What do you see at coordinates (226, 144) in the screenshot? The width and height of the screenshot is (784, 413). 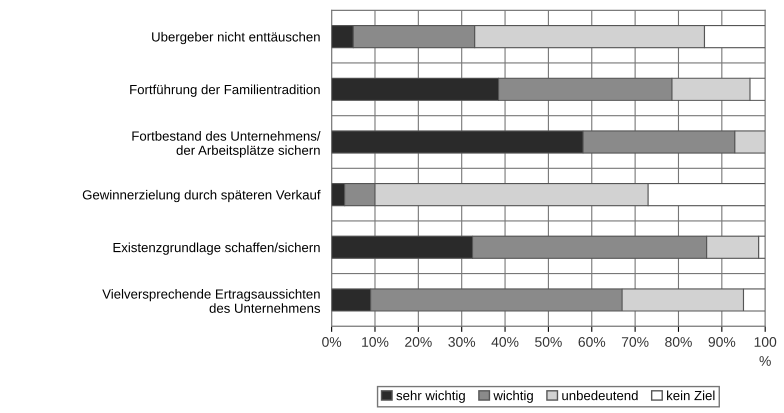 I see `y-tick-label: Fortbestand des Unternehmens/ der Arbeitsplätze sichern` at bounding box center [226, 144].